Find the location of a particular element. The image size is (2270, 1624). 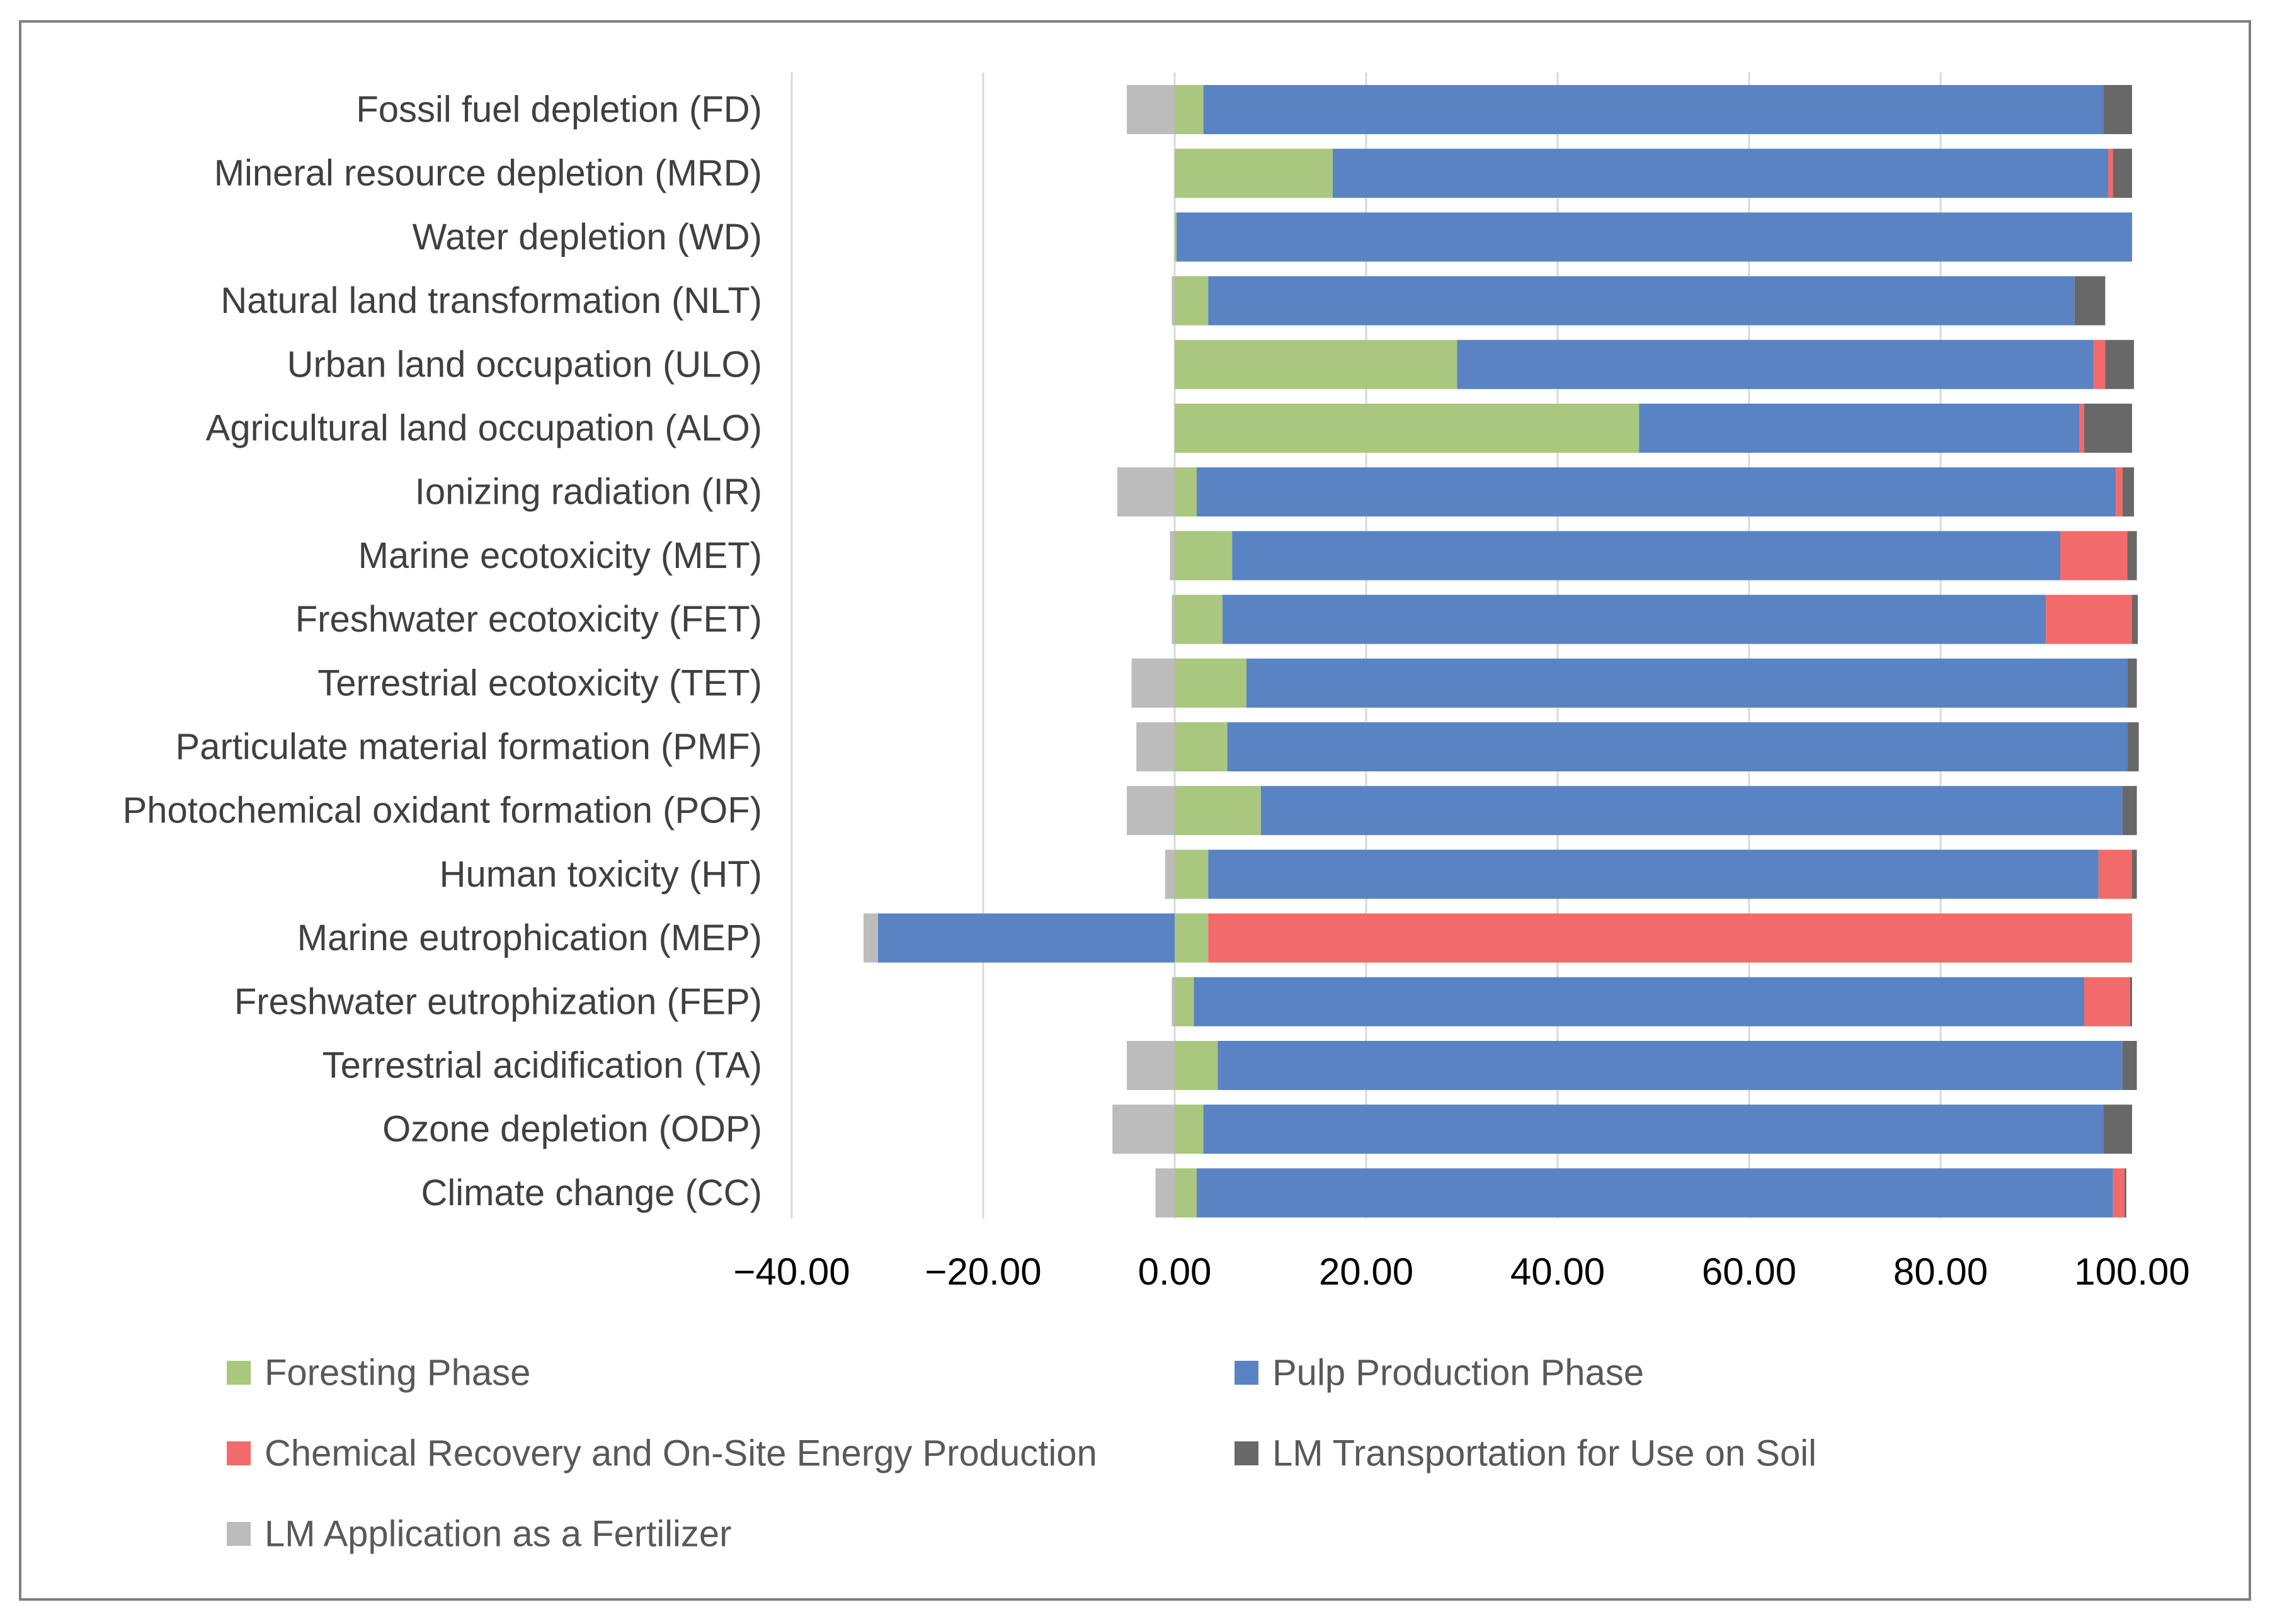

category-label-terrestrial-ecotoxicity-tet: Terrestrial ecotoxicity (TET) is located at coordinates (539, 682).